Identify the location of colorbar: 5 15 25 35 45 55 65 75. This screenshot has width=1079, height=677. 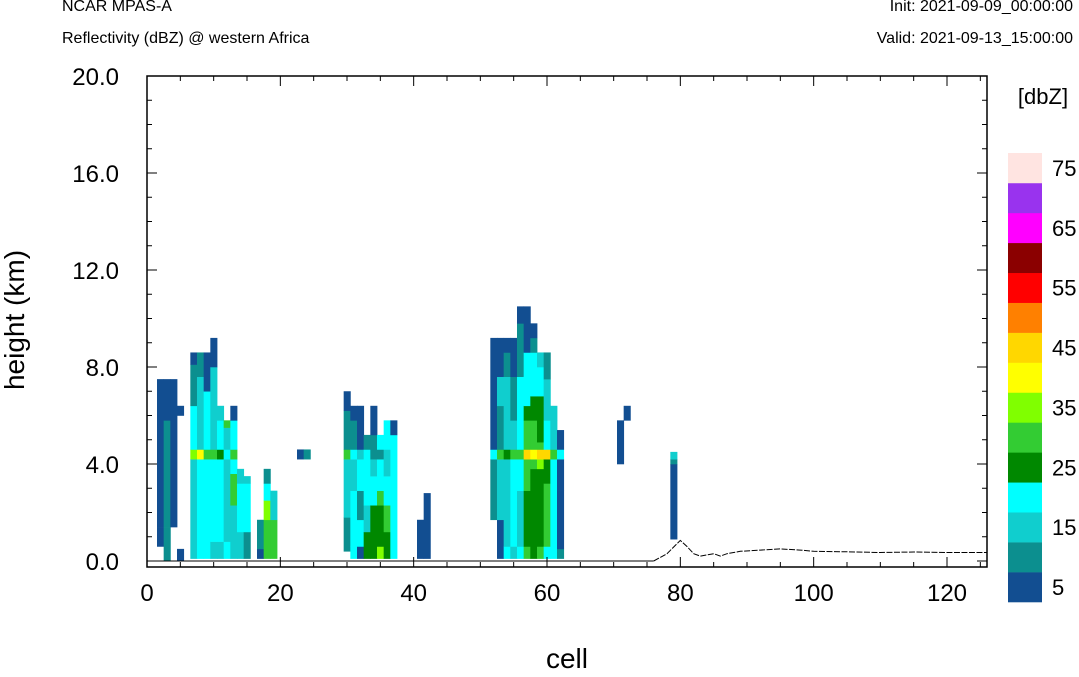
(1042, 378).